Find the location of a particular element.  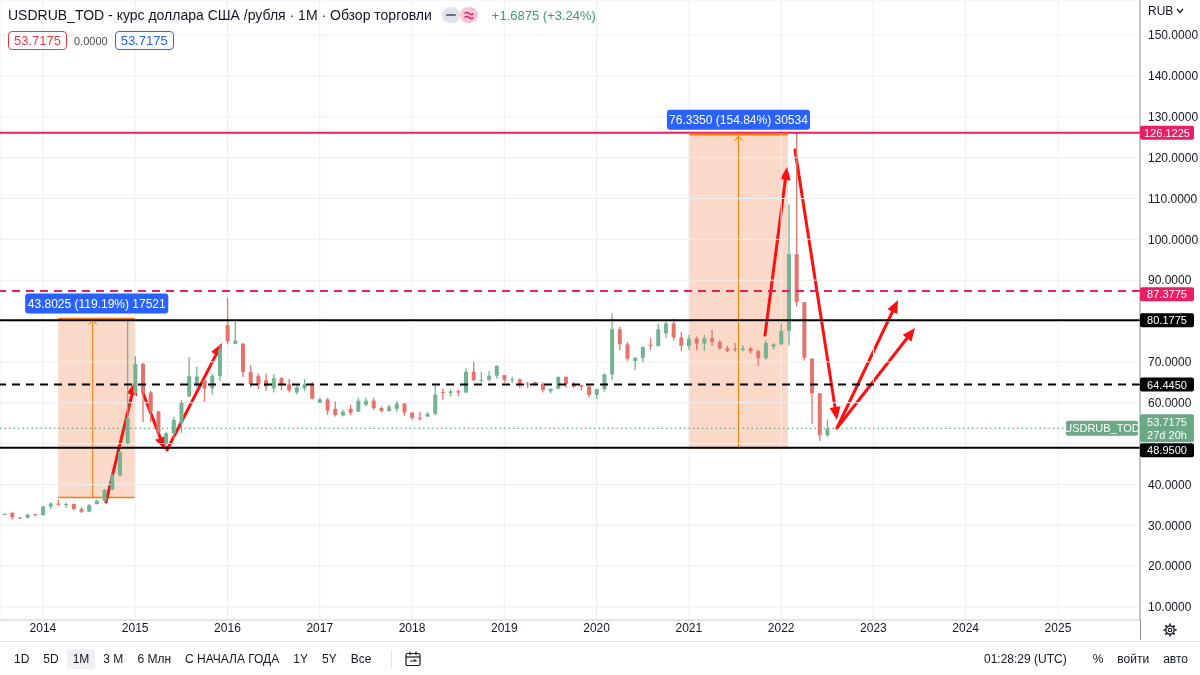

text: 1D is located at coordinates (22, 659).